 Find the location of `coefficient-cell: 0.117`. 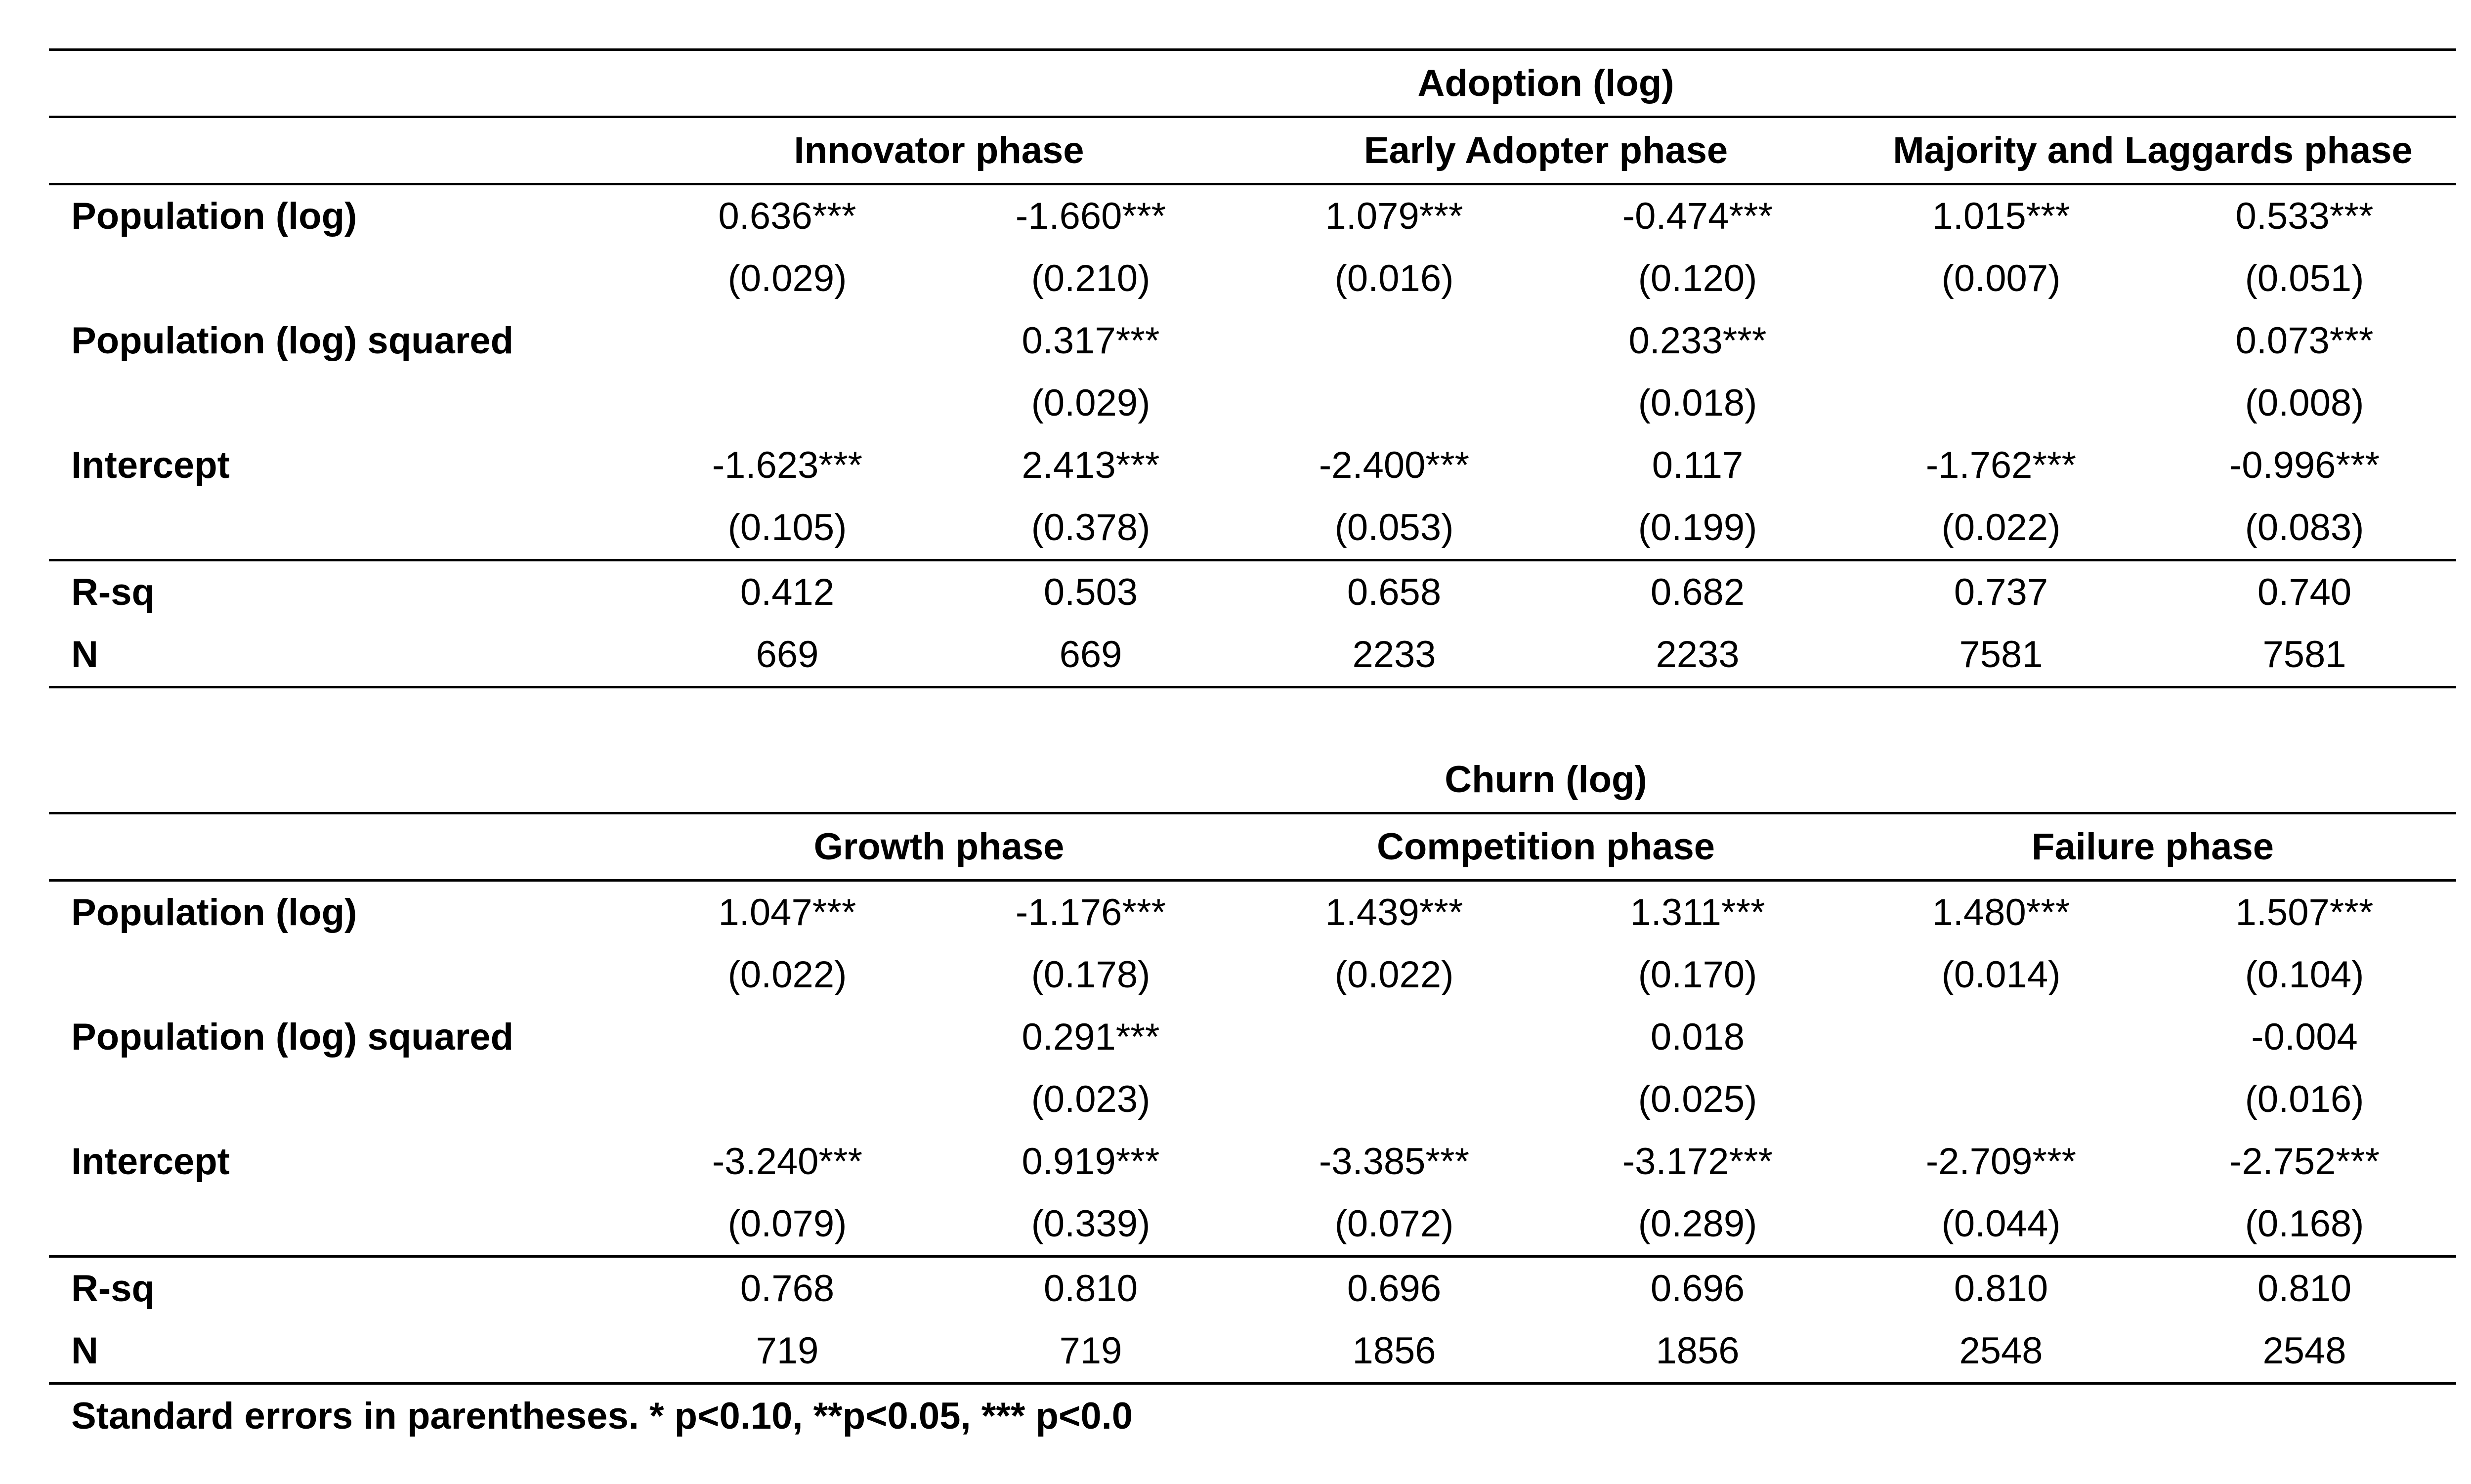

coefficient-cell: 0.117 is located at coordinates (1698, 465).